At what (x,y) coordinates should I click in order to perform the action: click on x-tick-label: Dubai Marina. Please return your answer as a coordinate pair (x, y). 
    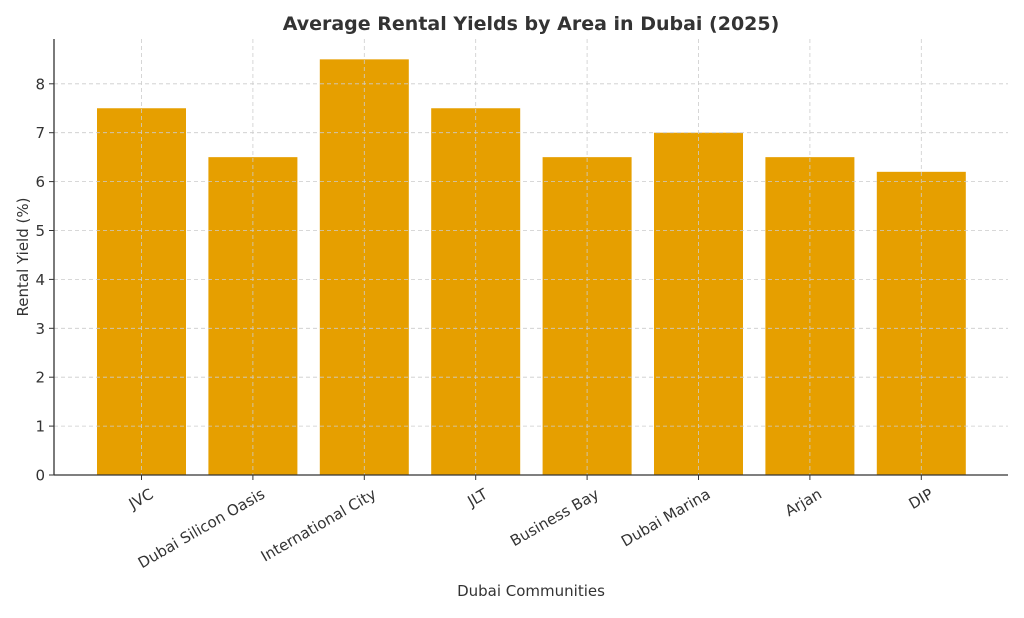
    Looking at the image, I should click on (665, 518).